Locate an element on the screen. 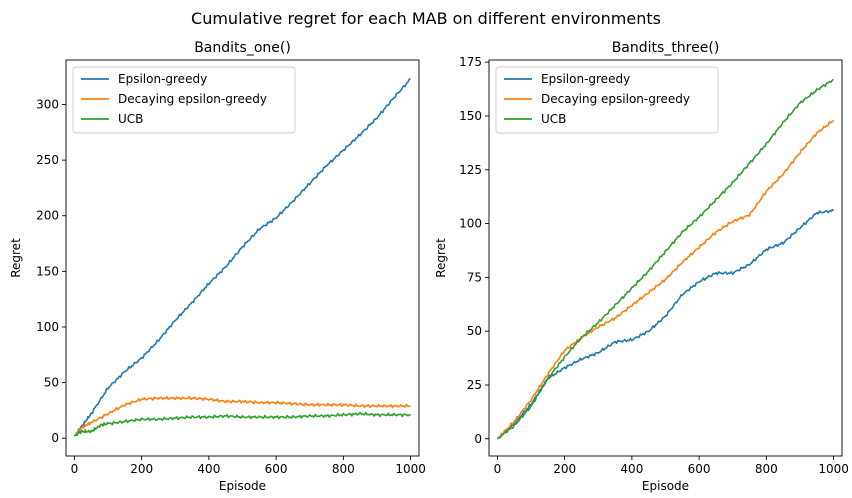 This screenshot has width=852, height=498. series-line-ucb is located at coordinates (242, 424).